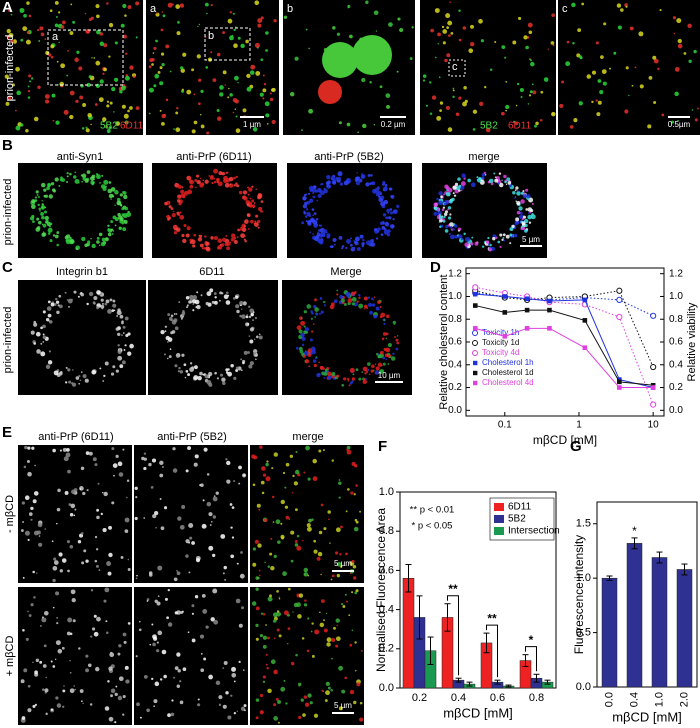 This screenshot has height=728, width=700. I want to click on inset-label: c, so click(455, 67).